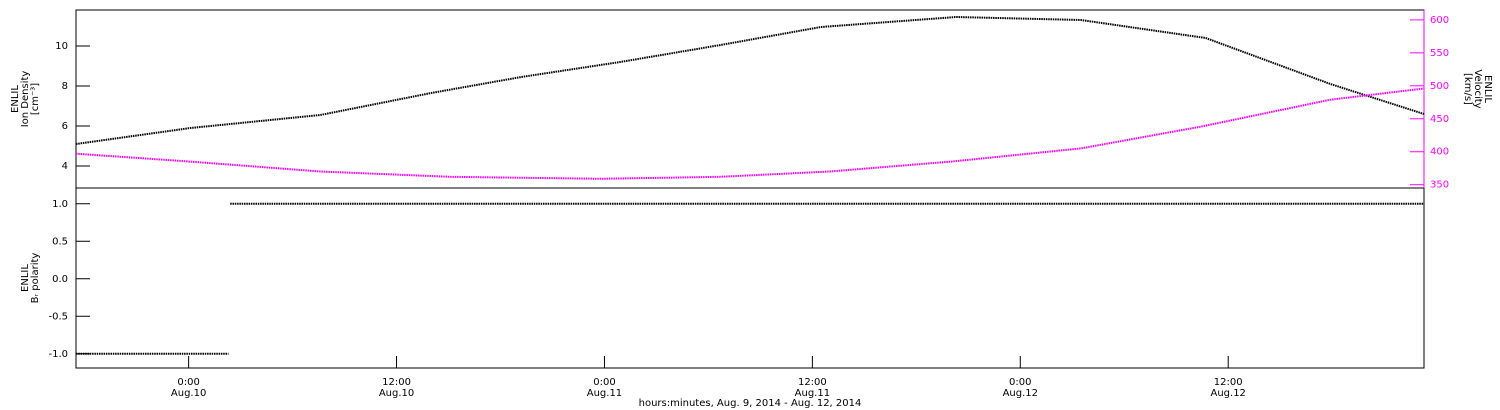 The image size is (1500, 410). Describe the element at coordinates (1467, 89) in the screenshot. I see `y2-axis-label: [km/s]` at that location.